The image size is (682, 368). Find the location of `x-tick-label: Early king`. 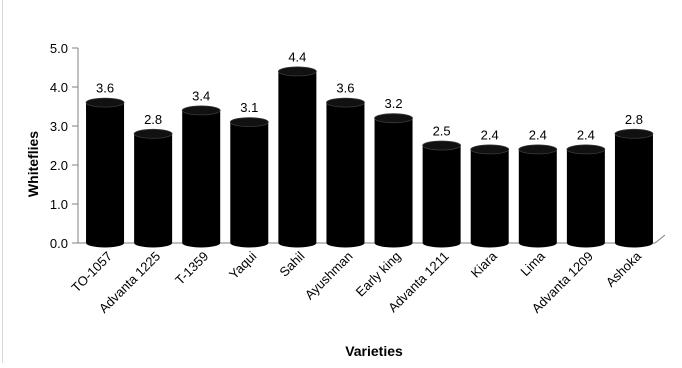

x-tick-label: Early king is located at coordinates (378, 274).